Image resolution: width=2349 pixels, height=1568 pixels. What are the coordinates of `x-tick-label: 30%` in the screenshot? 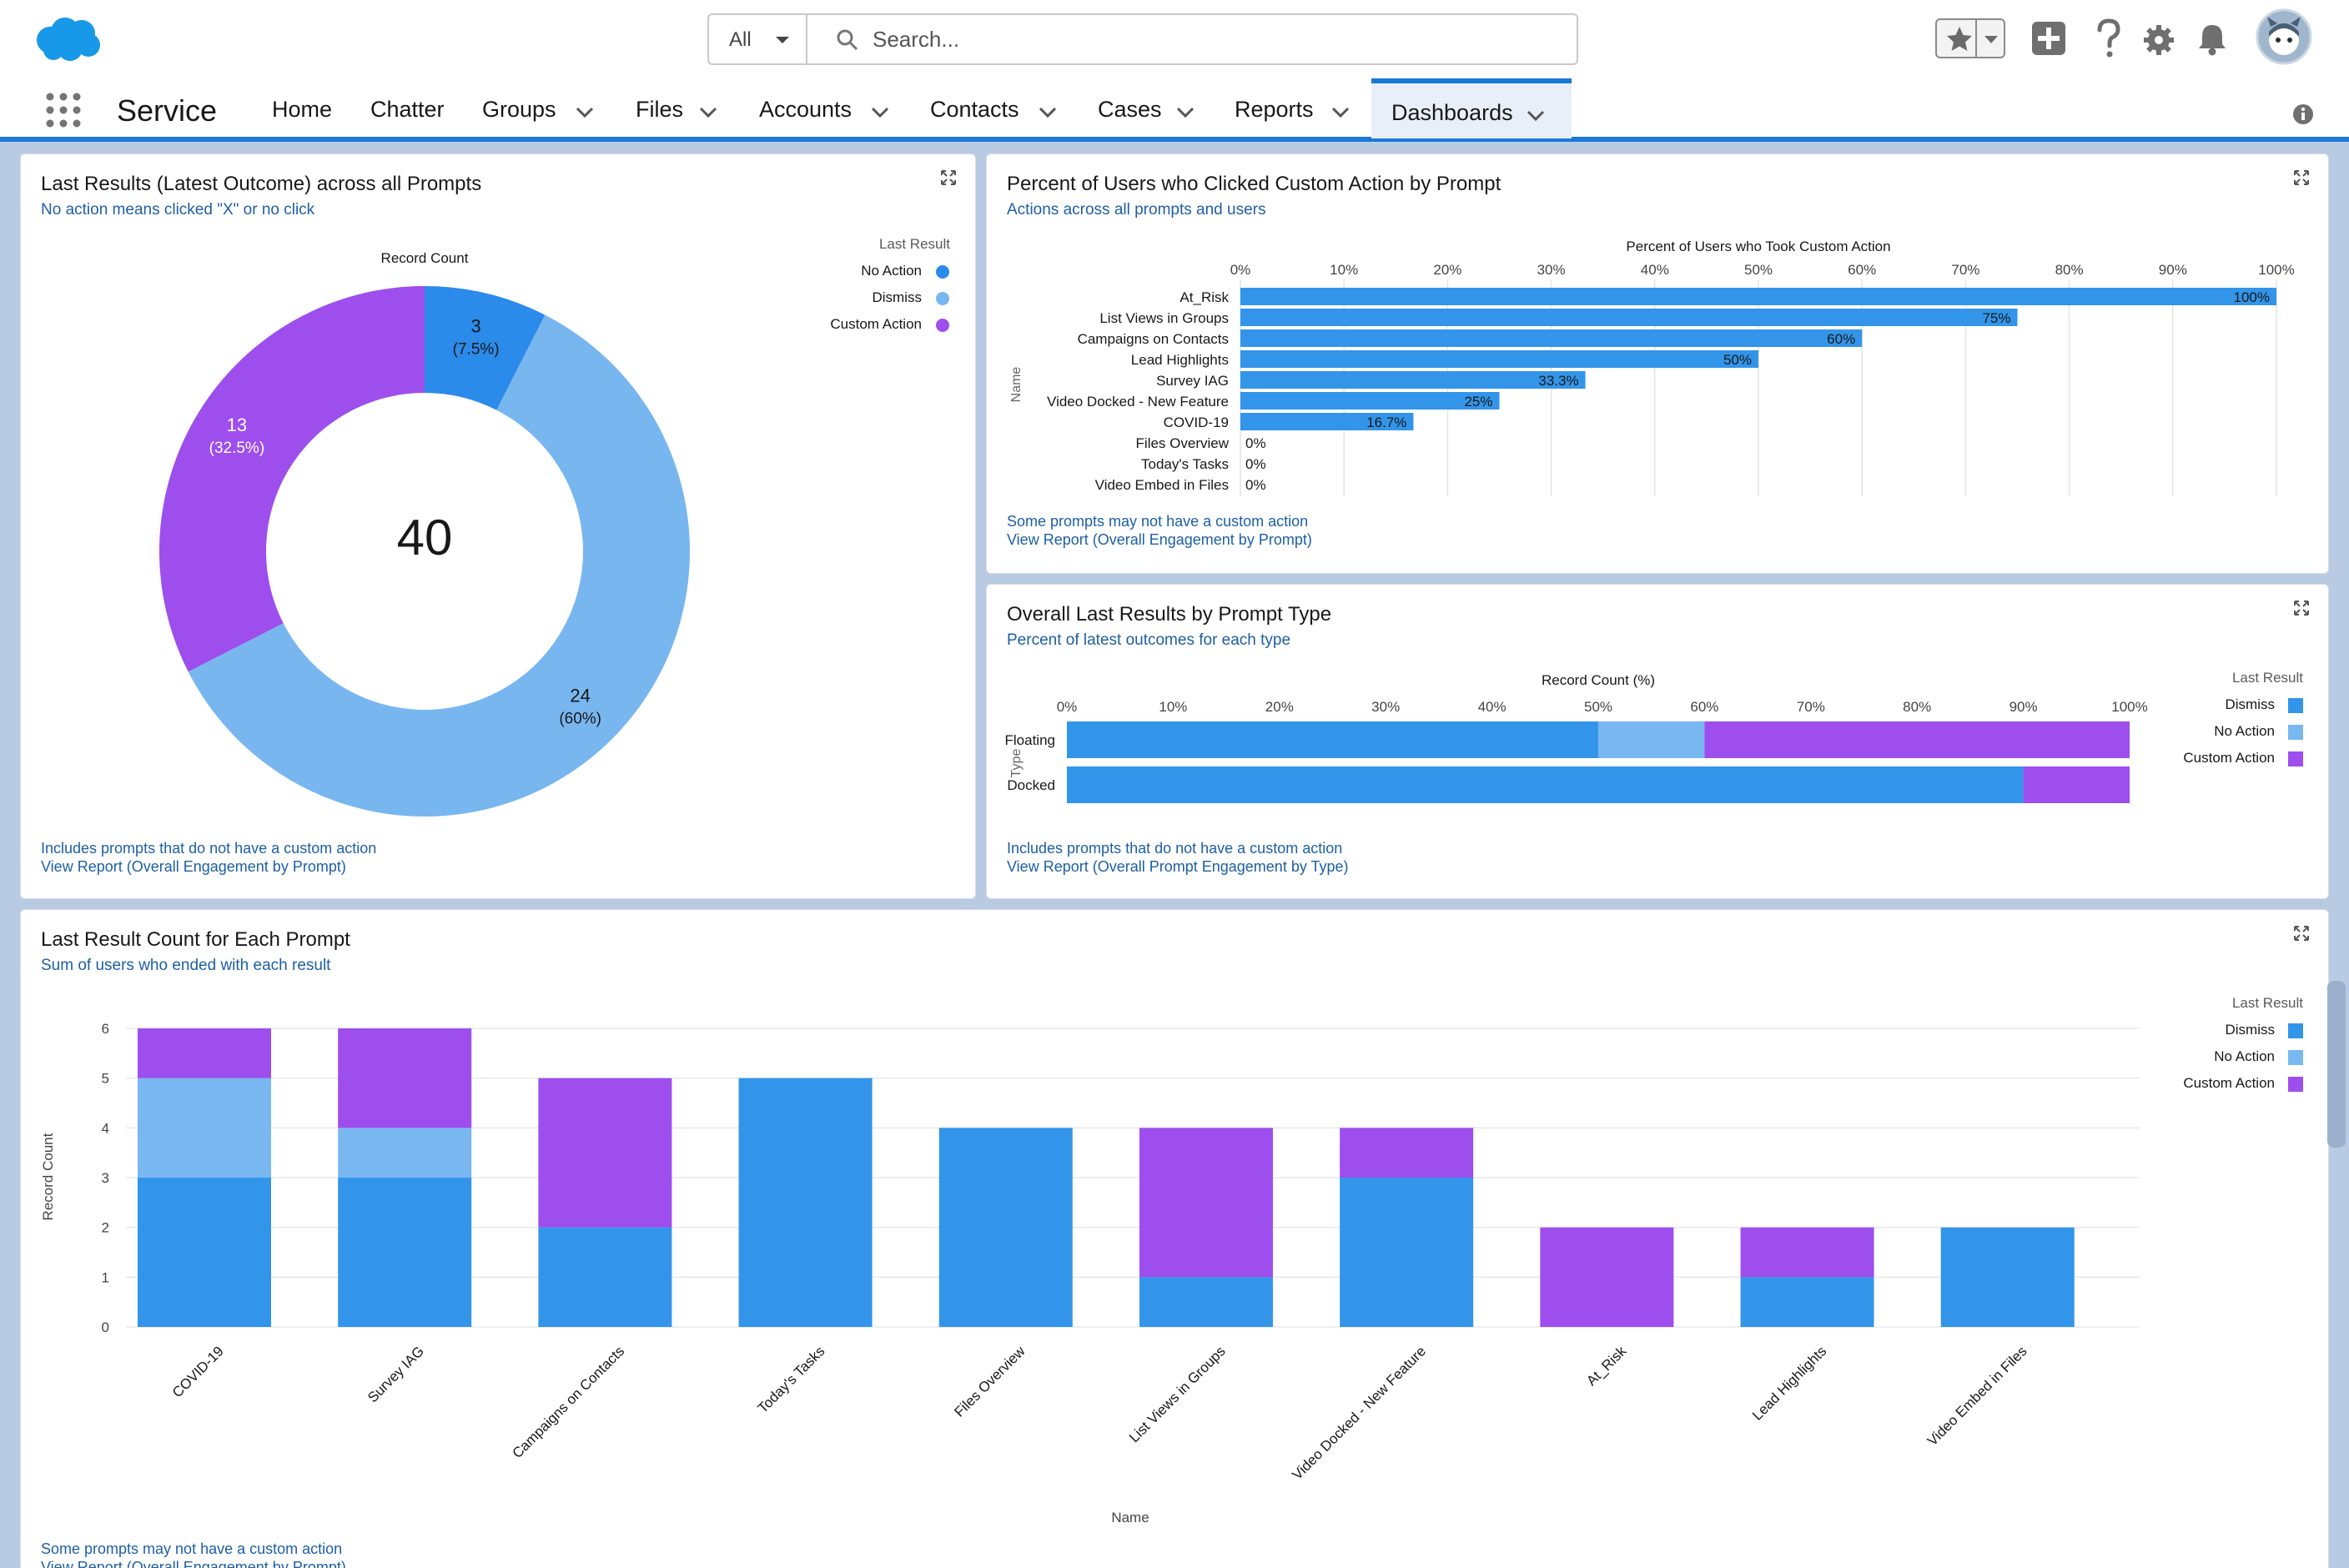 It's located at (1385, 707).